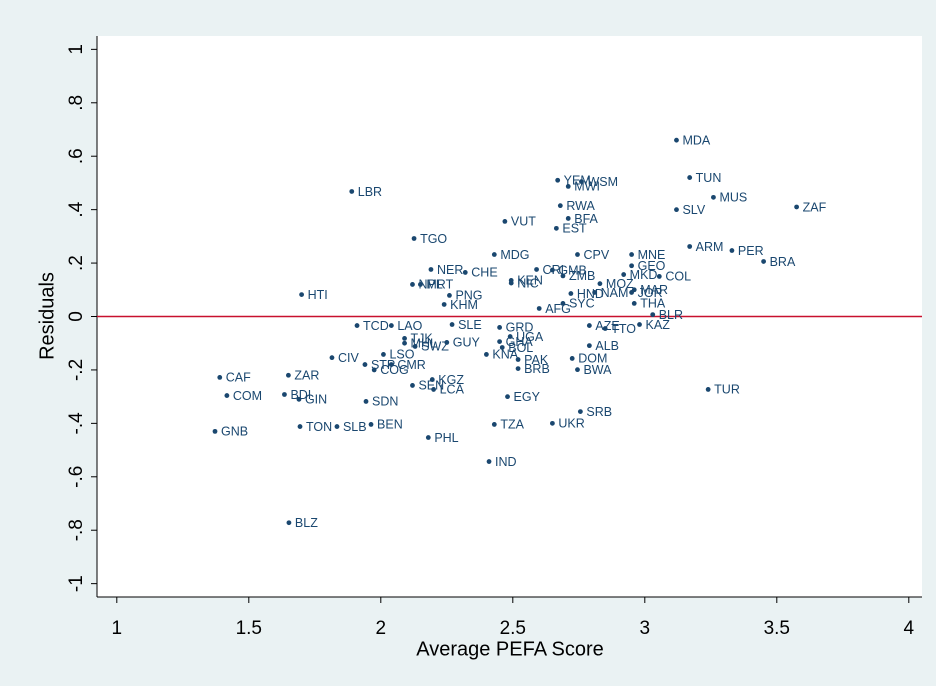 The image size is (936, 686). What do you see at coordinates (376, 326) in the screenshot?
I see `point-label: TCD` at bounding box center [376, 326].